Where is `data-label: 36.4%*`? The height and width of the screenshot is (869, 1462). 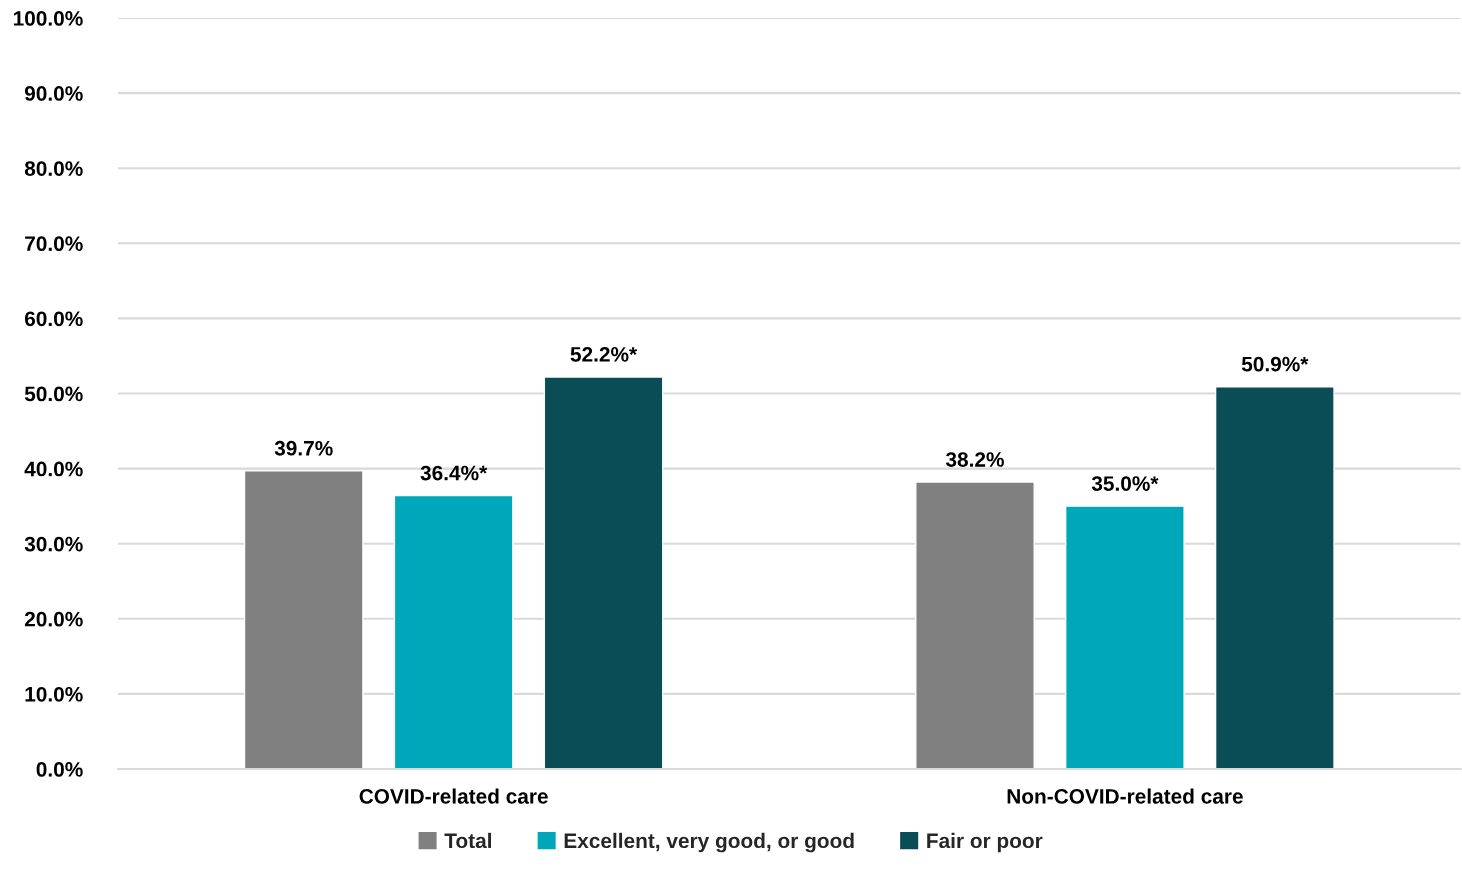
data-label: 36.4%* is located at coordinates (454, 473).